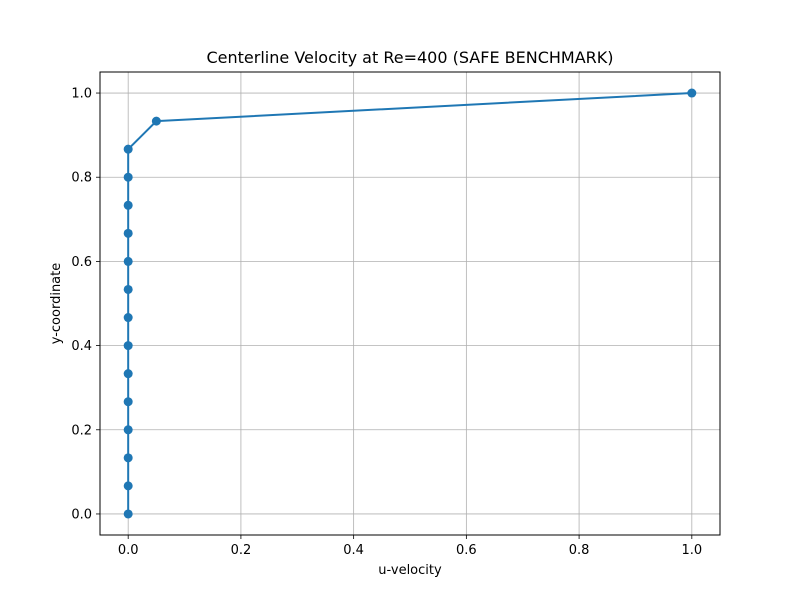 The height and width of the screenshot is (600, 800). I want to click on x-tick-label: 1.0, so click(691, 550).